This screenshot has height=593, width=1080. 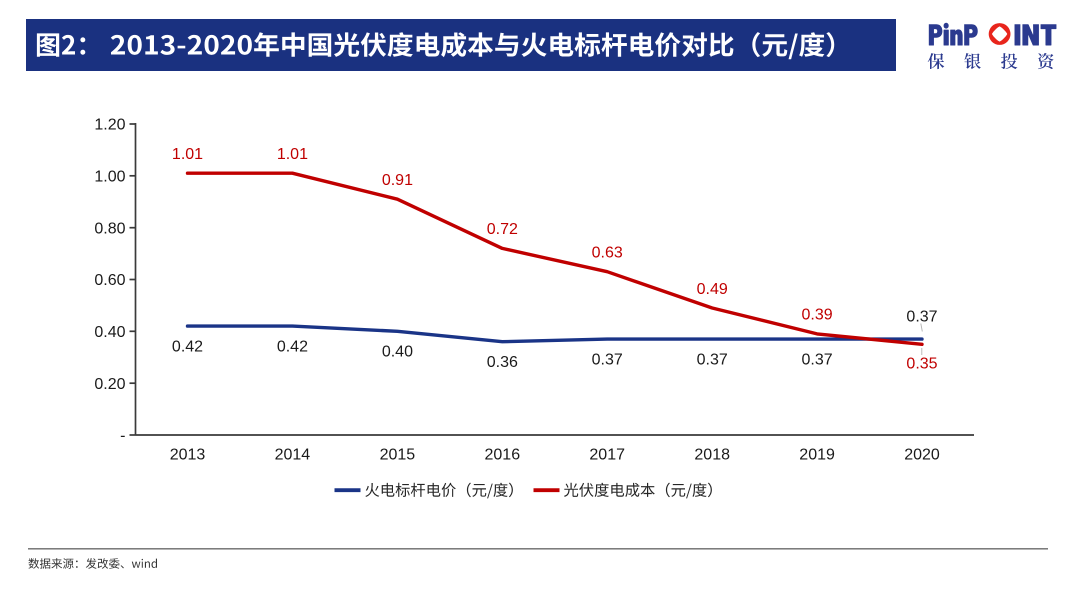 What do you see at coordinates (503, 455) in the screenshot?
I see `svg-text: 2016` at bounding box center [503, 455].